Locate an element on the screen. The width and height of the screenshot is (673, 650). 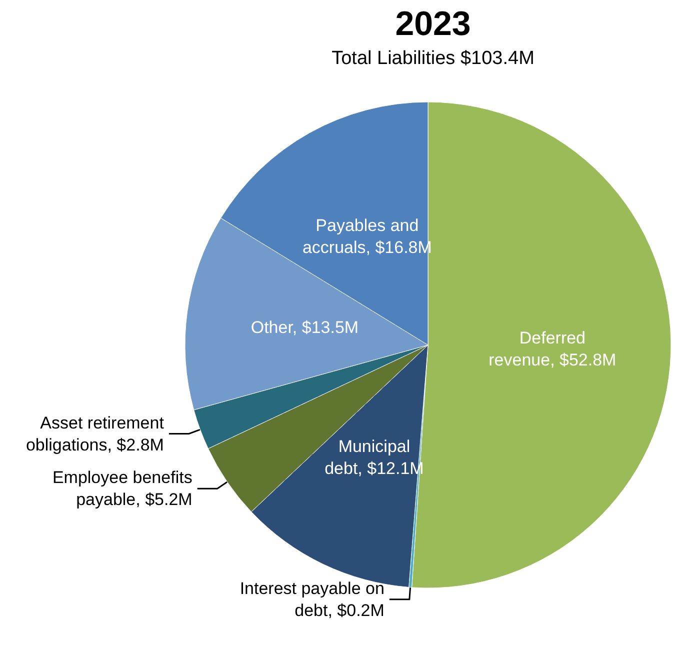
slice-label: Other, $13.5M is located at coordinates (304, 328).